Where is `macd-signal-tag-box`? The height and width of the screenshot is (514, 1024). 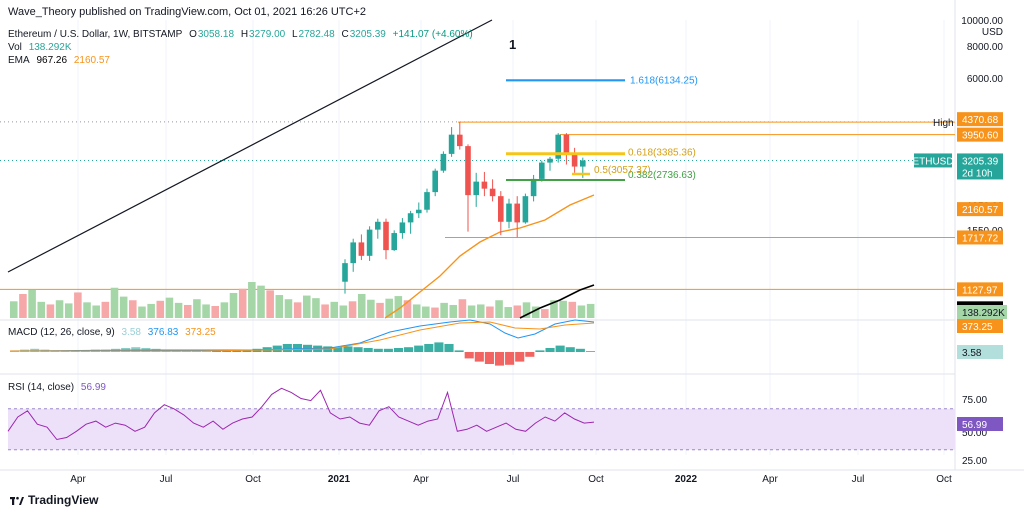
macd-signal-tag-box is located at coordinates (980, 326).